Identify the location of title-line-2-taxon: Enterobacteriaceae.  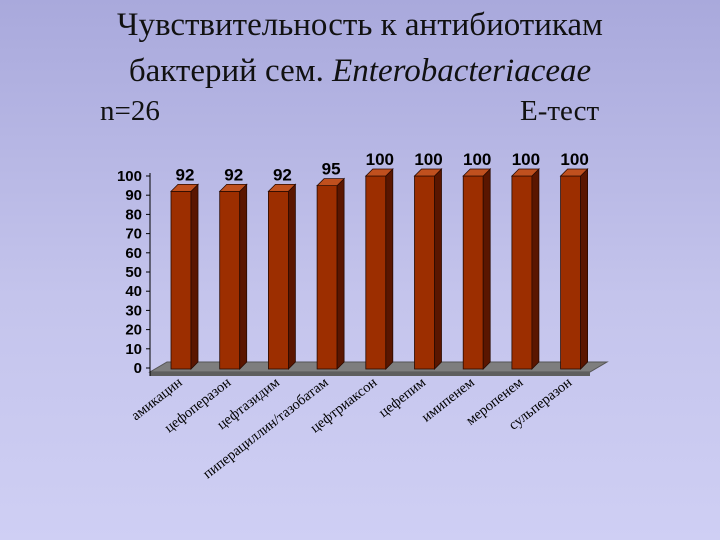
(462, 71).